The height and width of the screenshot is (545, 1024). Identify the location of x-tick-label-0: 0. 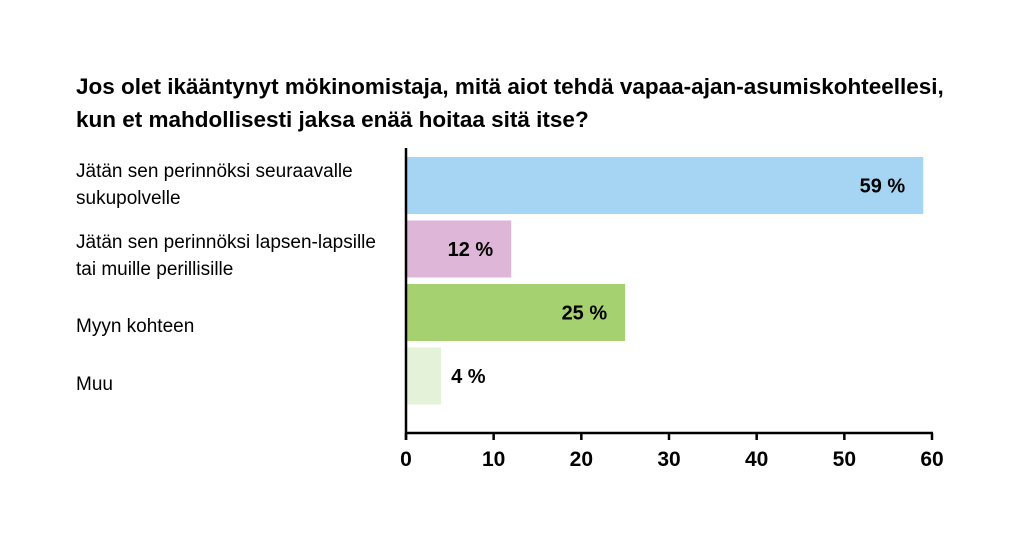
(406, 459).